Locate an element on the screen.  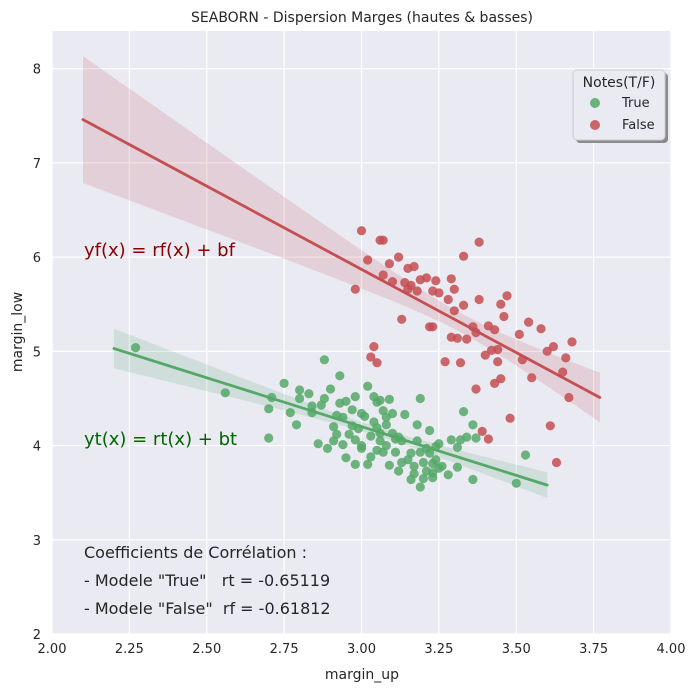
y-tick-label: 7 is located at coordinates (37, 164).